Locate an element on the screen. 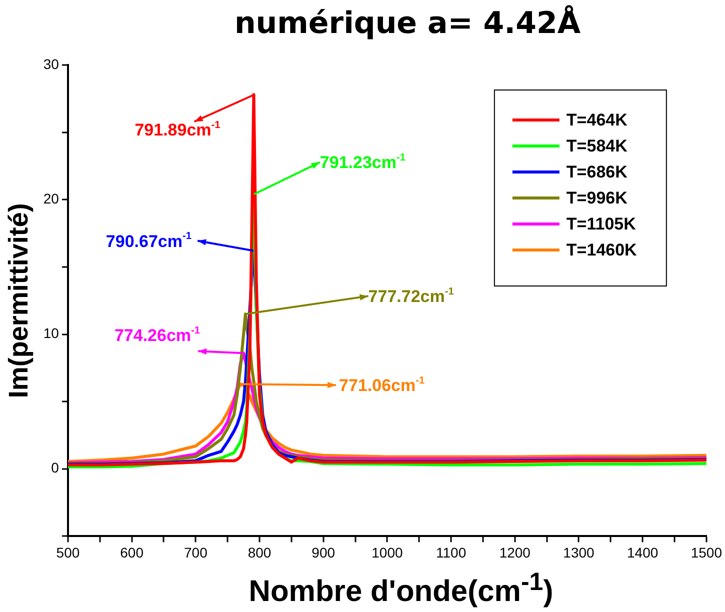  x-tick-label: 1300 is located at coordinates (579, 552).